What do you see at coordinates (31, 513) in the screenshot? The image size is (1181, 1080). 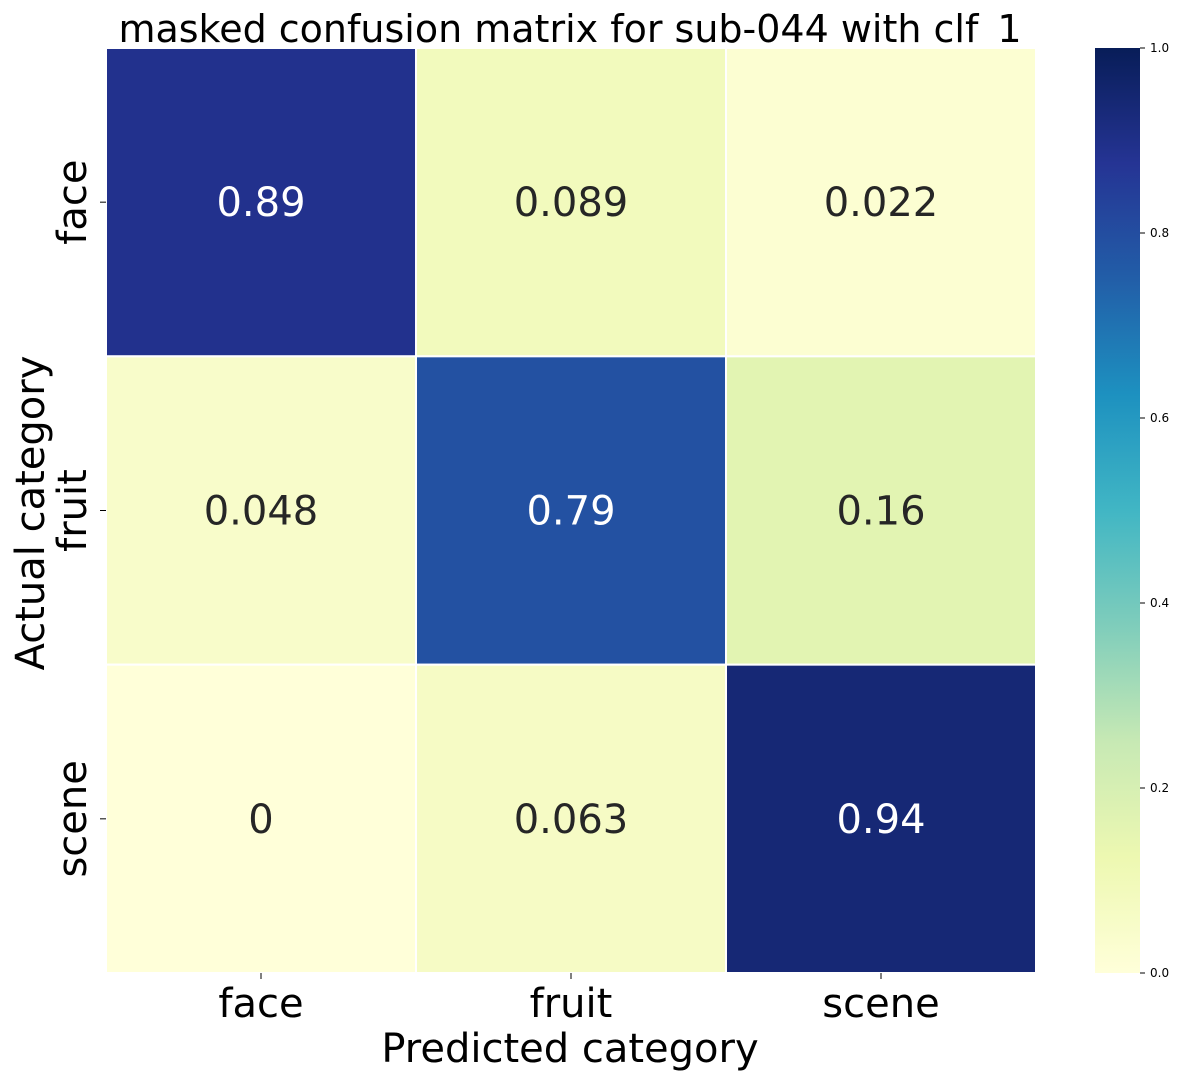 I see `y-axis-label: Actual category` at bounding box center [31, 513].